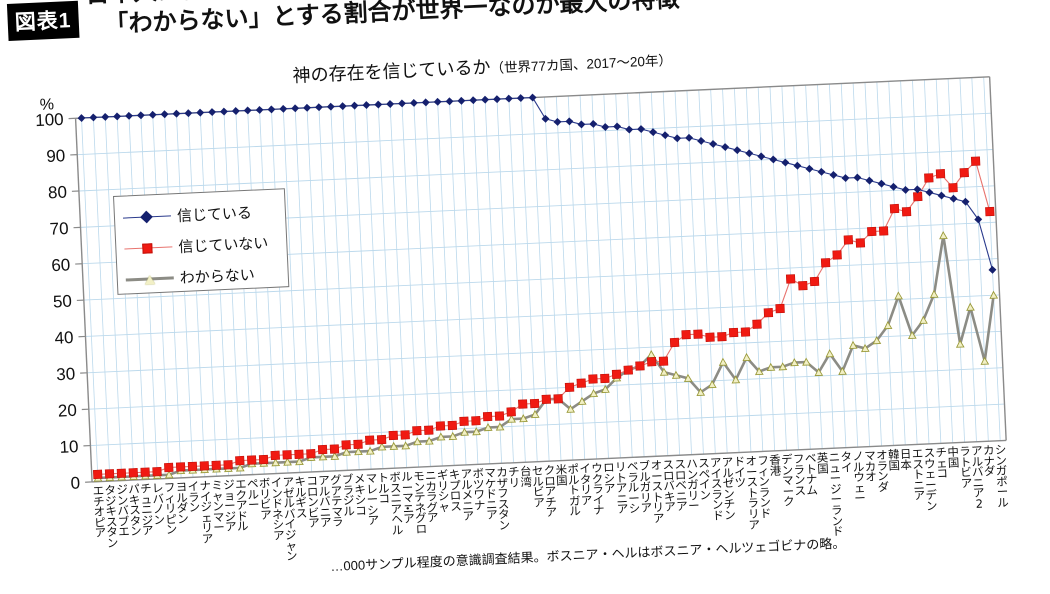 This screenshot has width=1050, height=594. I want to click on legend-marker-diamond-icon, so click(147, 217).